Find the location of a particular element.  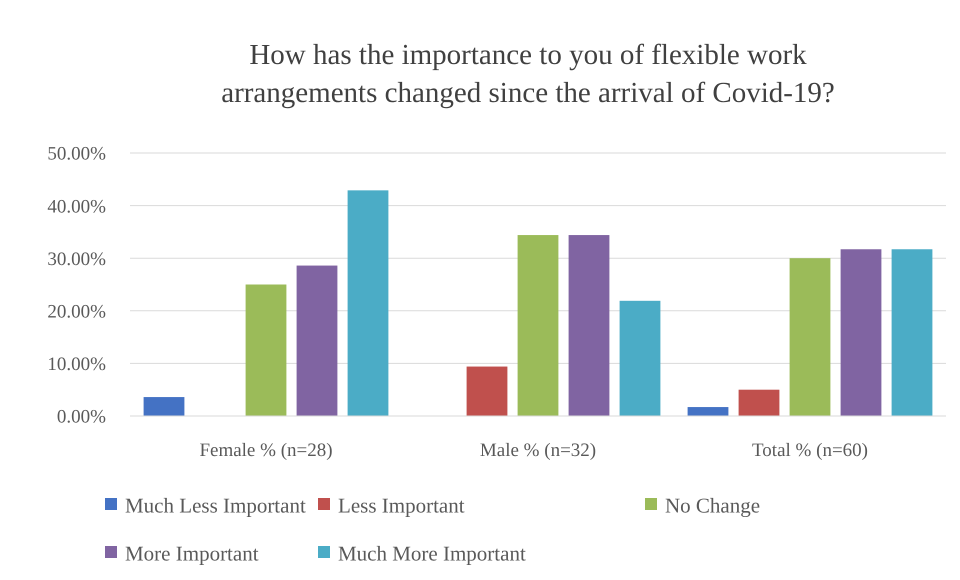

legend-label: More Important is located at coordinates (192, 553).